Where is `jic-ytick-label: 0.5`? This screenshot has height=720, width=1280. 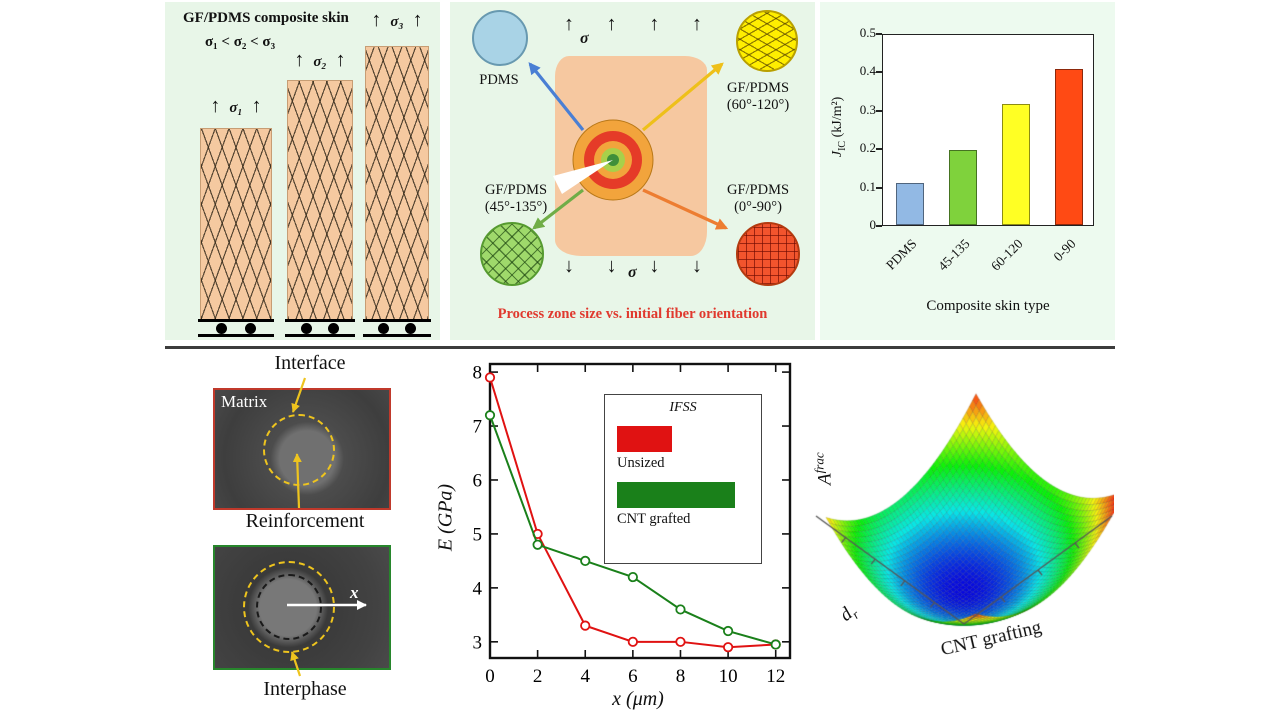 jic-ytick-label: 0.5 is located at coordinates (867, 32).